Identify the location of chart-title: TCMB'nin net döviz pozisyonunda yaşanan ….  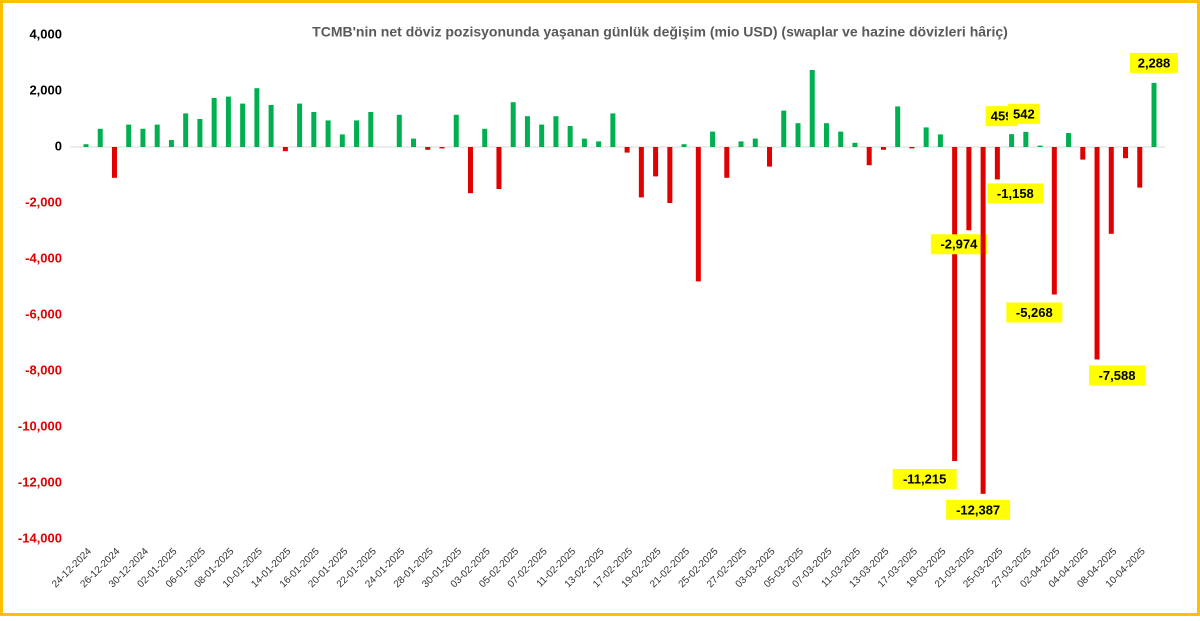
(660, 32).